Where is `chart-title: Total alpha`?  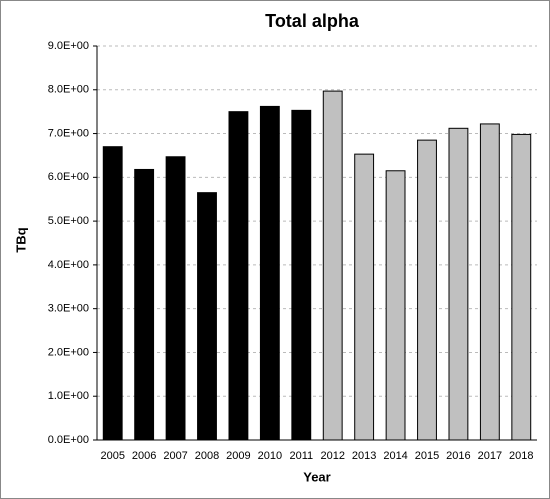 chart-title: Total alpha is located at coordinates (312, 21).